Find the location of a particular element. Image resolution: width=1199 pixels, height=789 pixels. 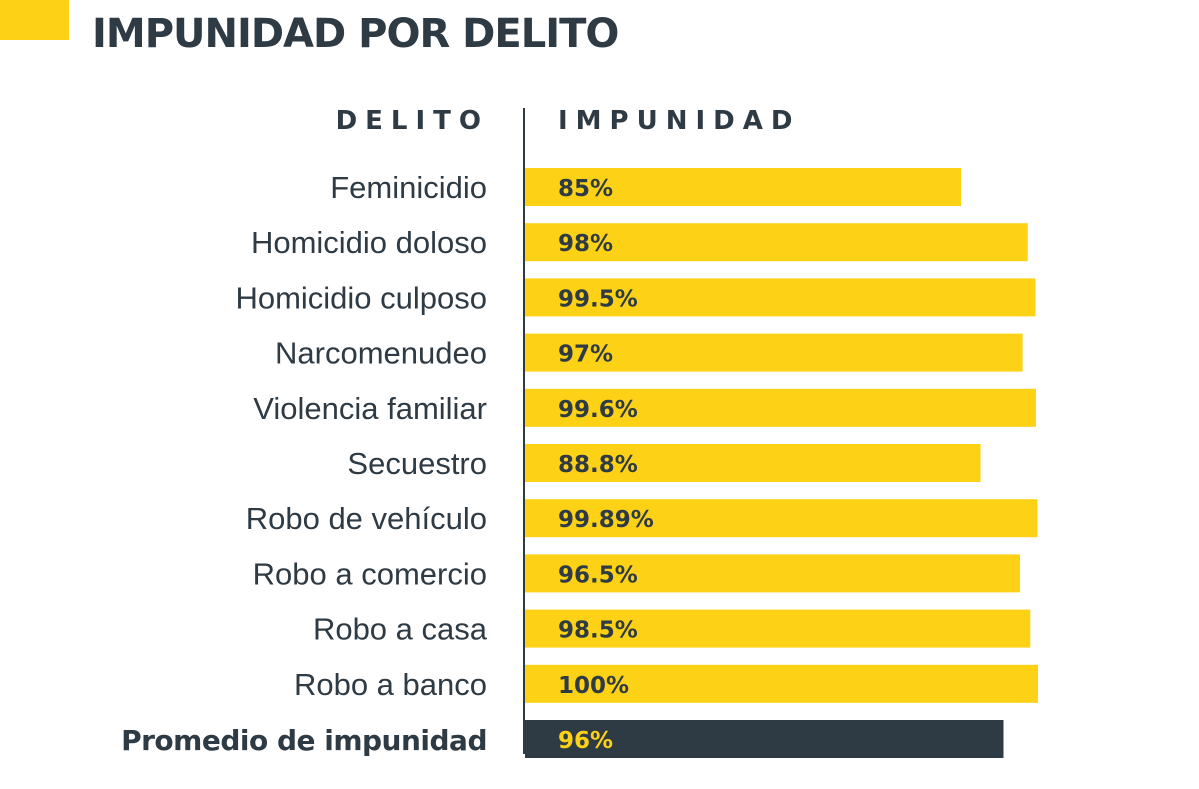

value-label: 98% is located at coordinates (585, 244).